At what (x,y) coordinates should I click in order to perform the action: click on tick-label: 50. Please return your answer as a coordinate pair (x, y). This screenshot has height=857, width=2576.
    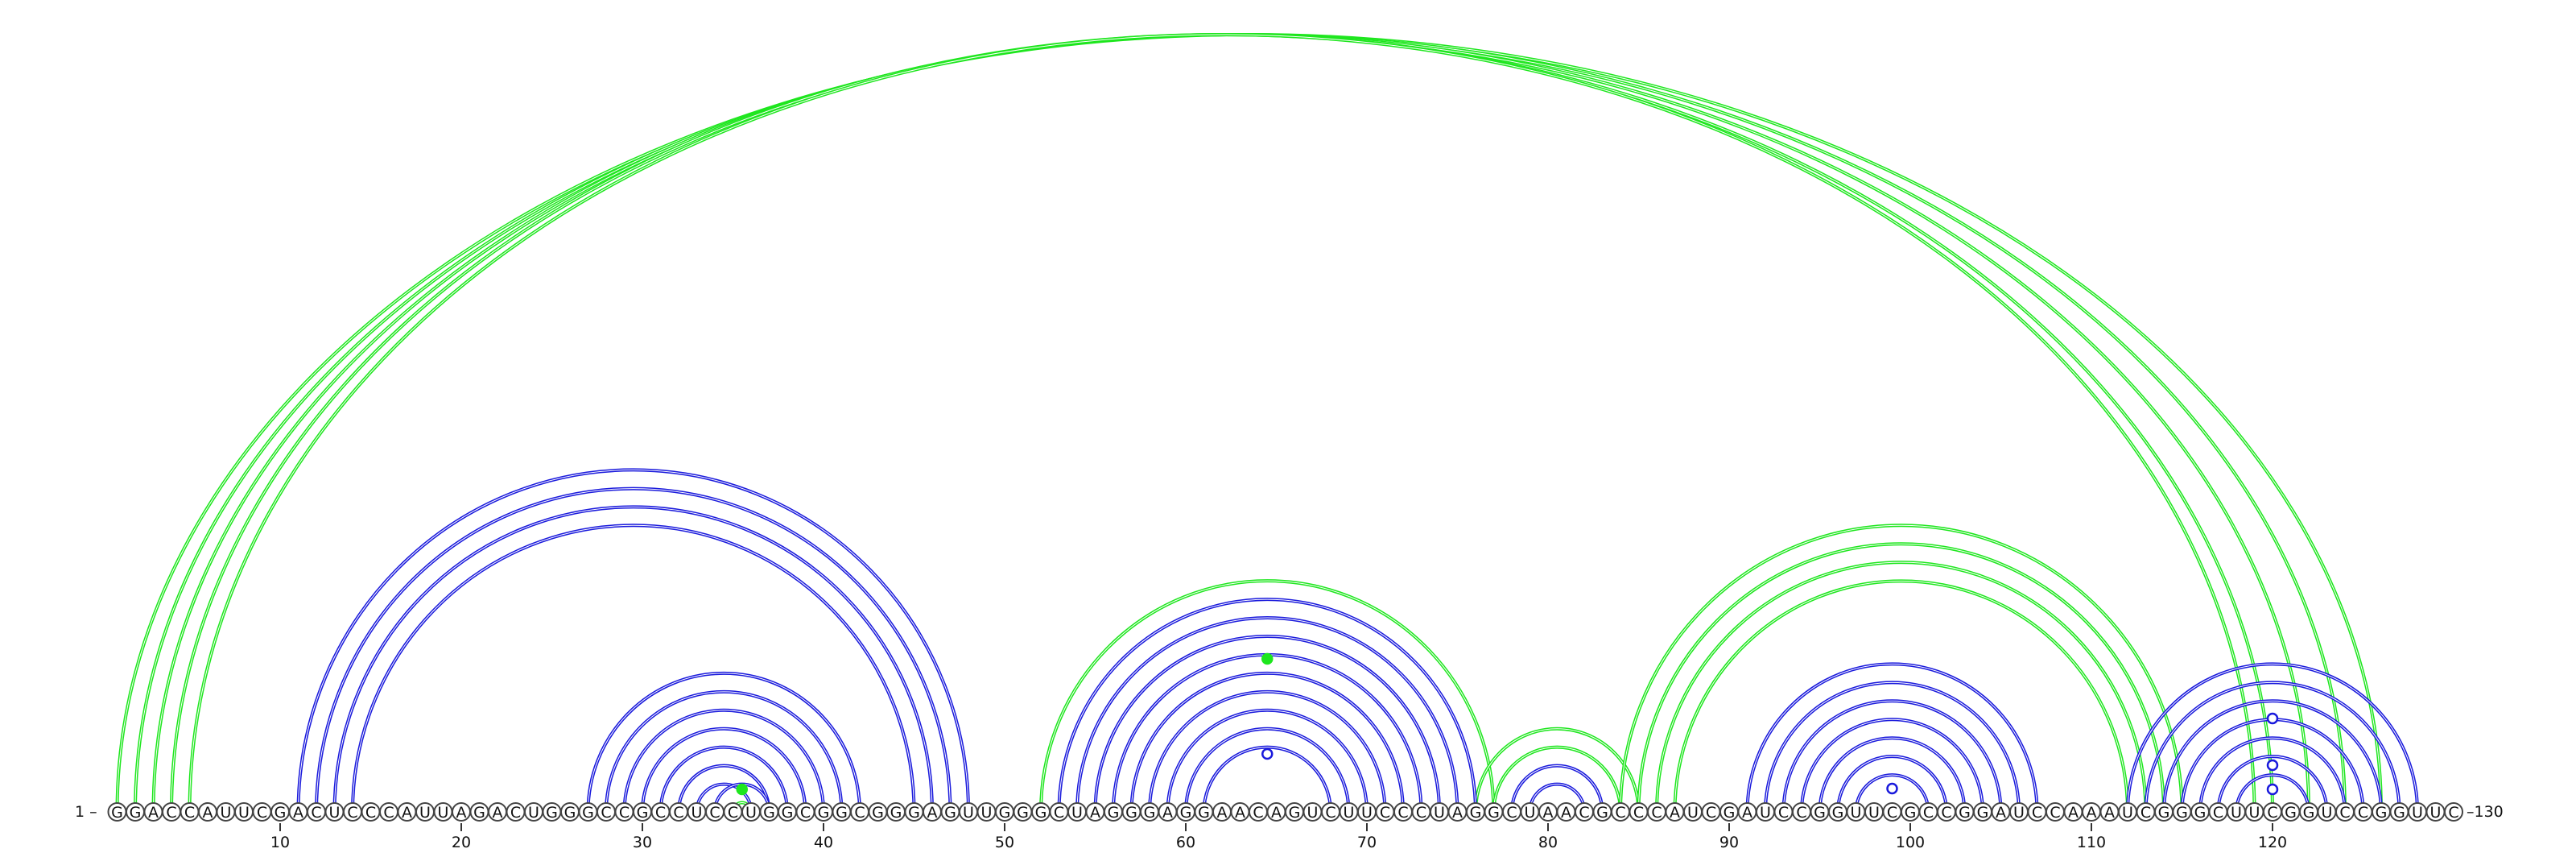
    Looking at the image, I should click on (1005, 843).